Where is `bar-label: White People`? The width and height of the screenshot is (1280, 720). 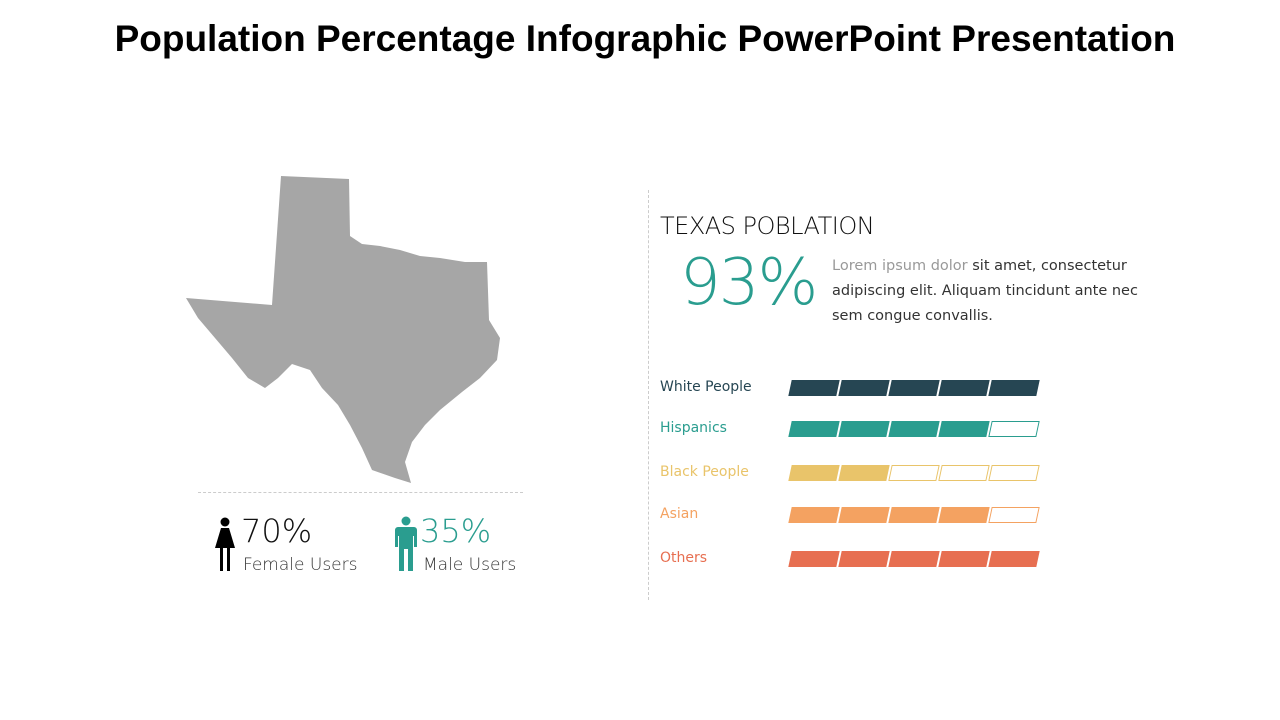 bar-label: White People is located at coordinates (706, 387).